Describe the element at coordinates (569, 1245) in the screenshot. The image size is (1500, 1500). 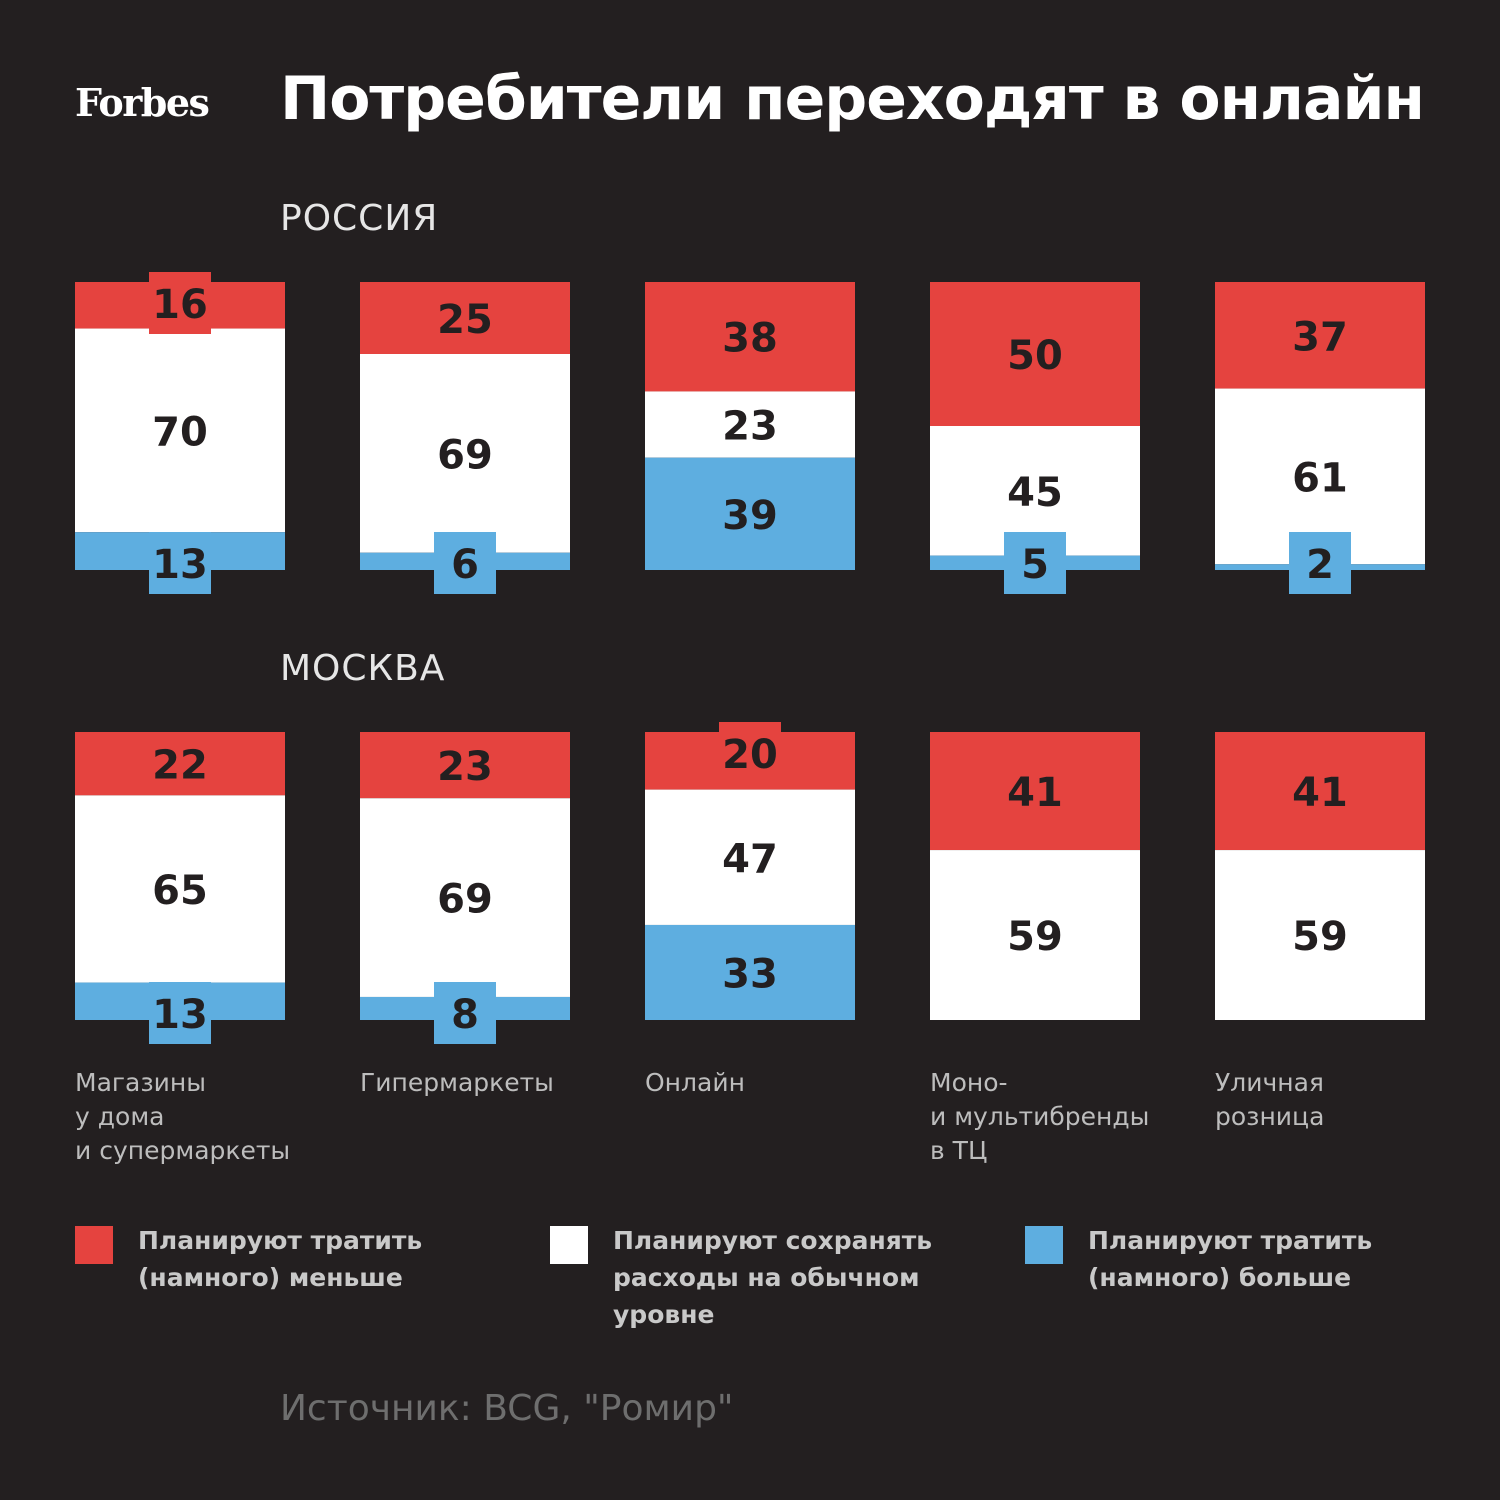
I see `legend-swatch-same` at that location.